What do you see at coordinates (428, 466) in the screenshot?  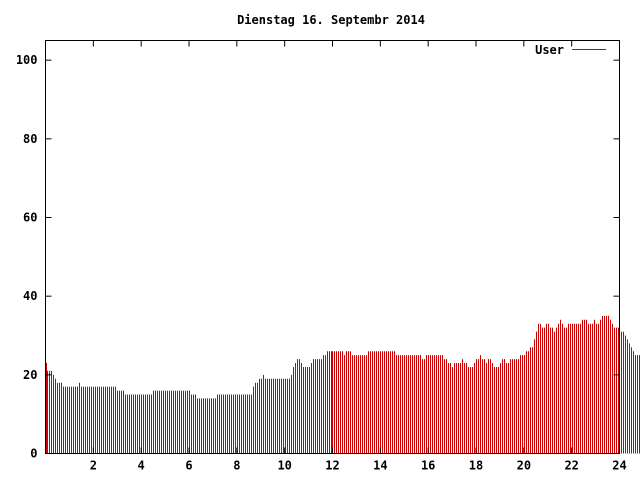 I see `x-tick-label: 16` at bounding box center [428, 466].